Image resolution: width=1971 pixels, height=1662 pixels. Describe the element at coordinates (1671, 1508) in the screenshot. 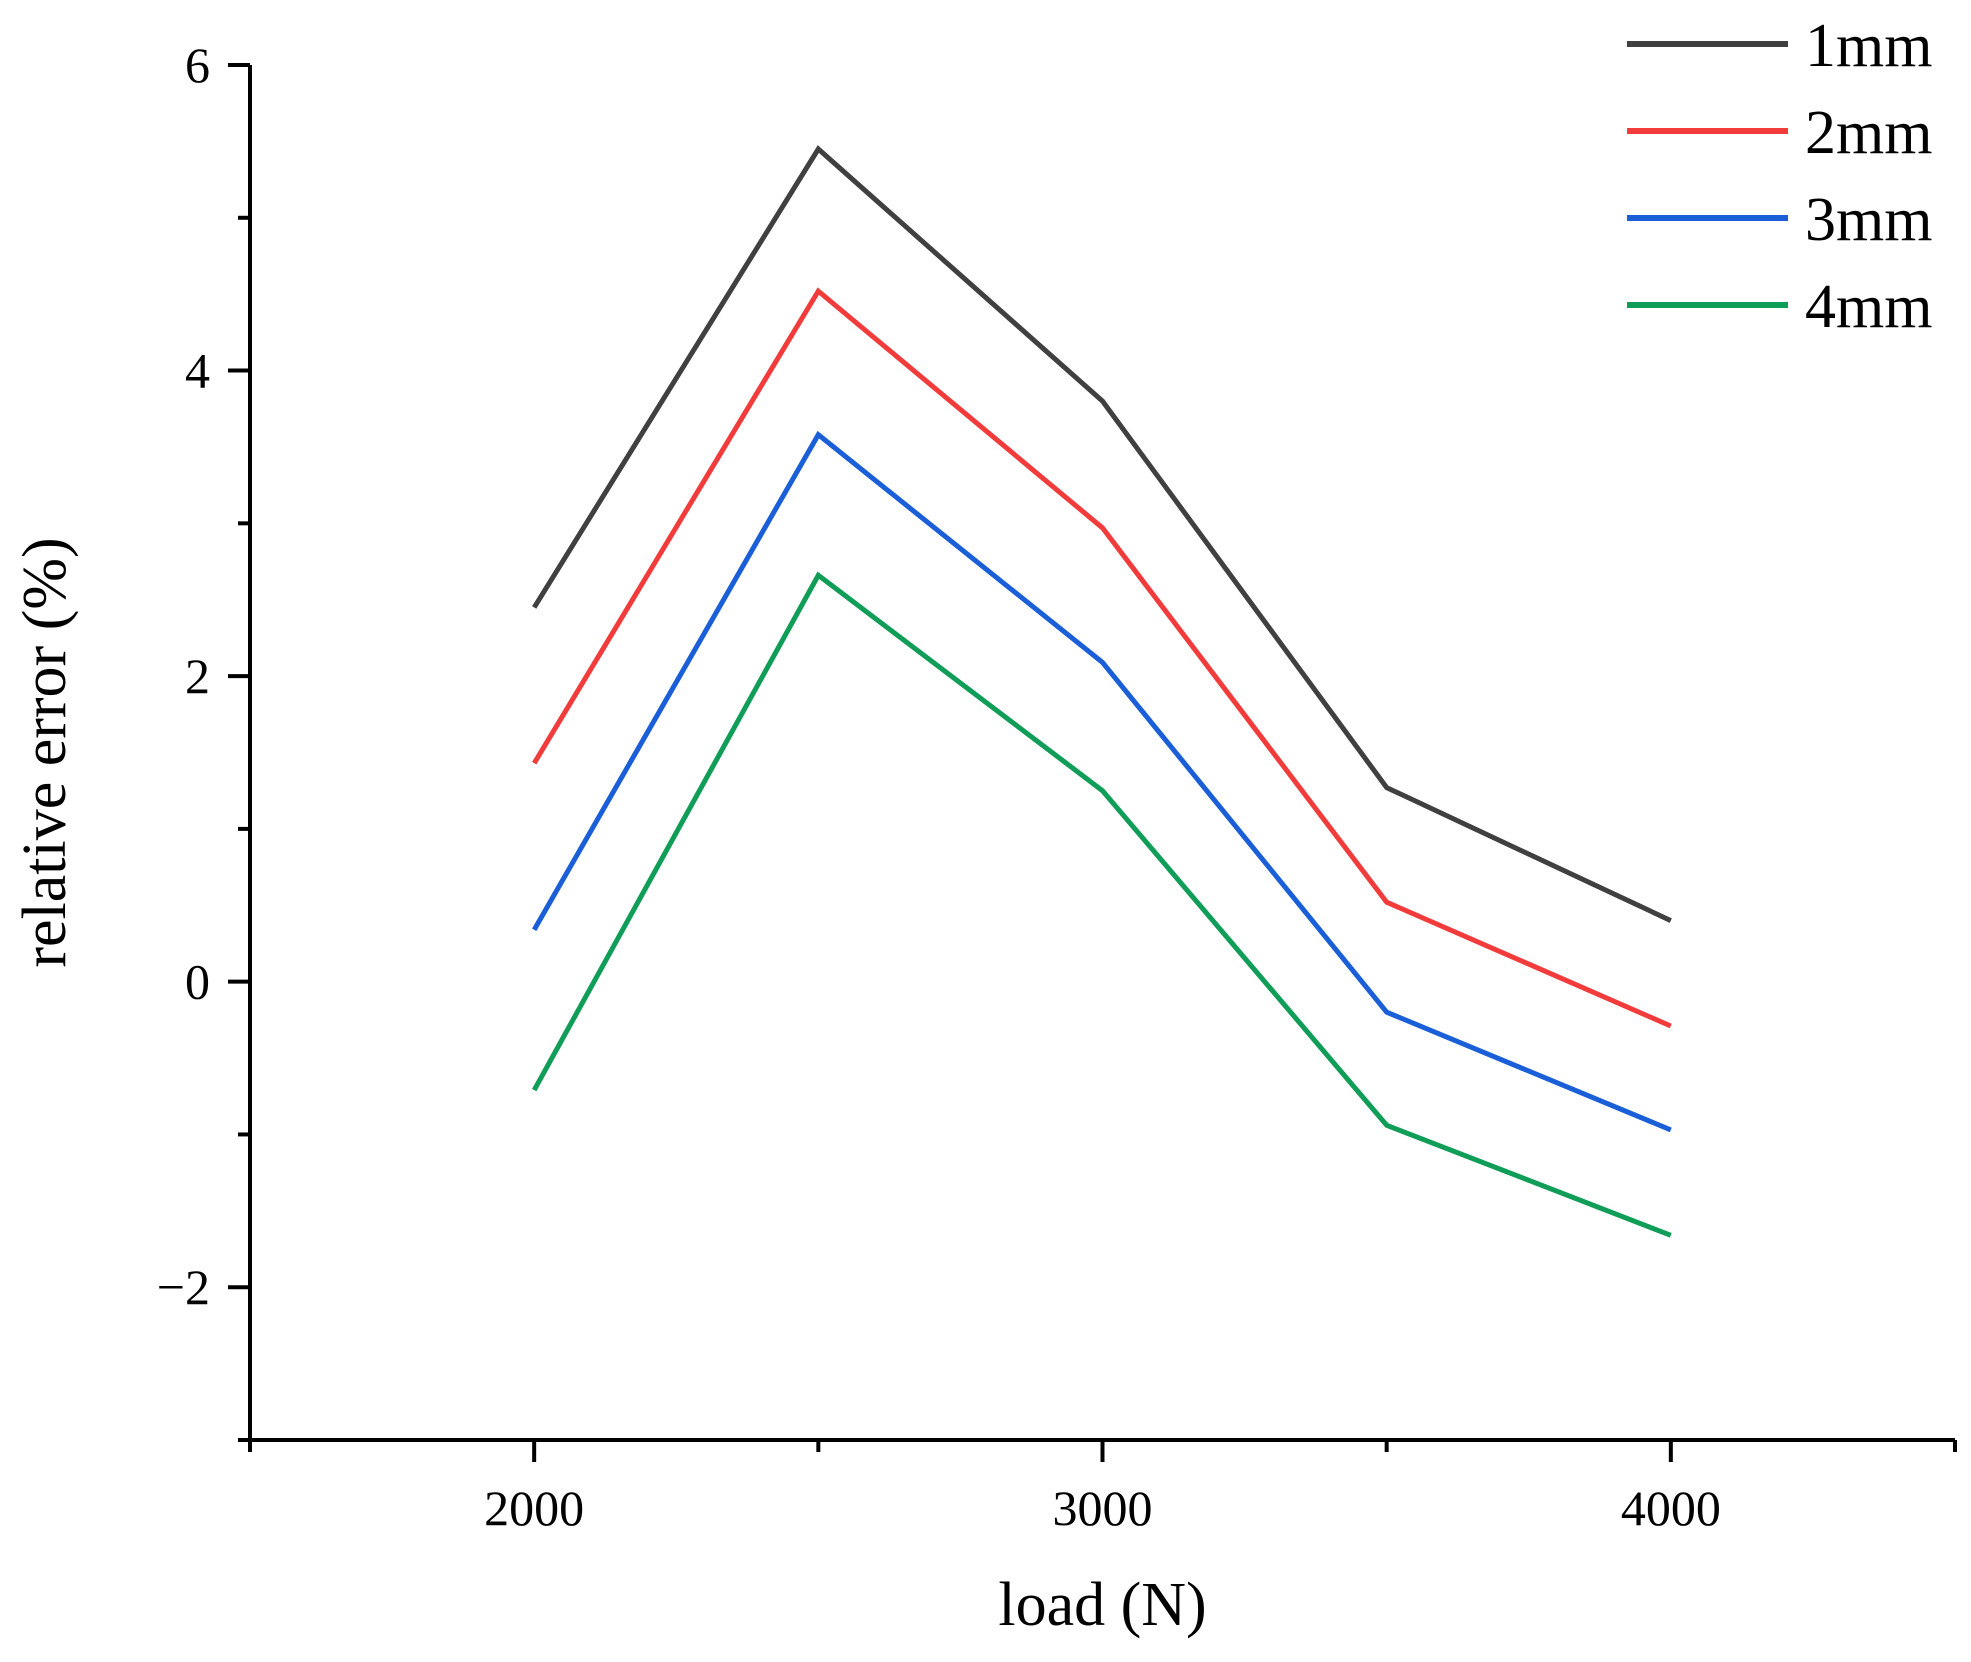

I see `x-tick-label: 4000` at that location.